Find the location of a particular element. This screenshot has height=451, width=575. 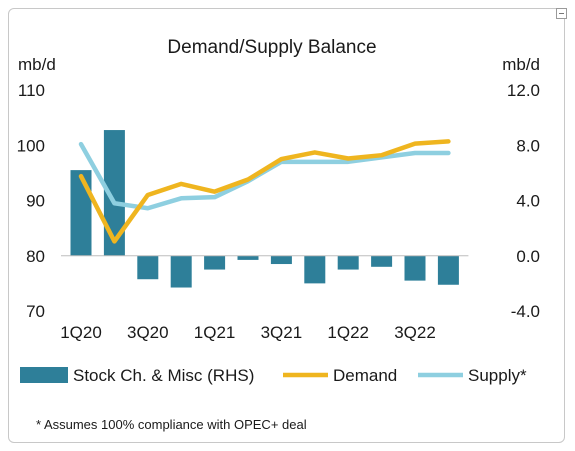

expand-icon is located at coordinates (561, 13).